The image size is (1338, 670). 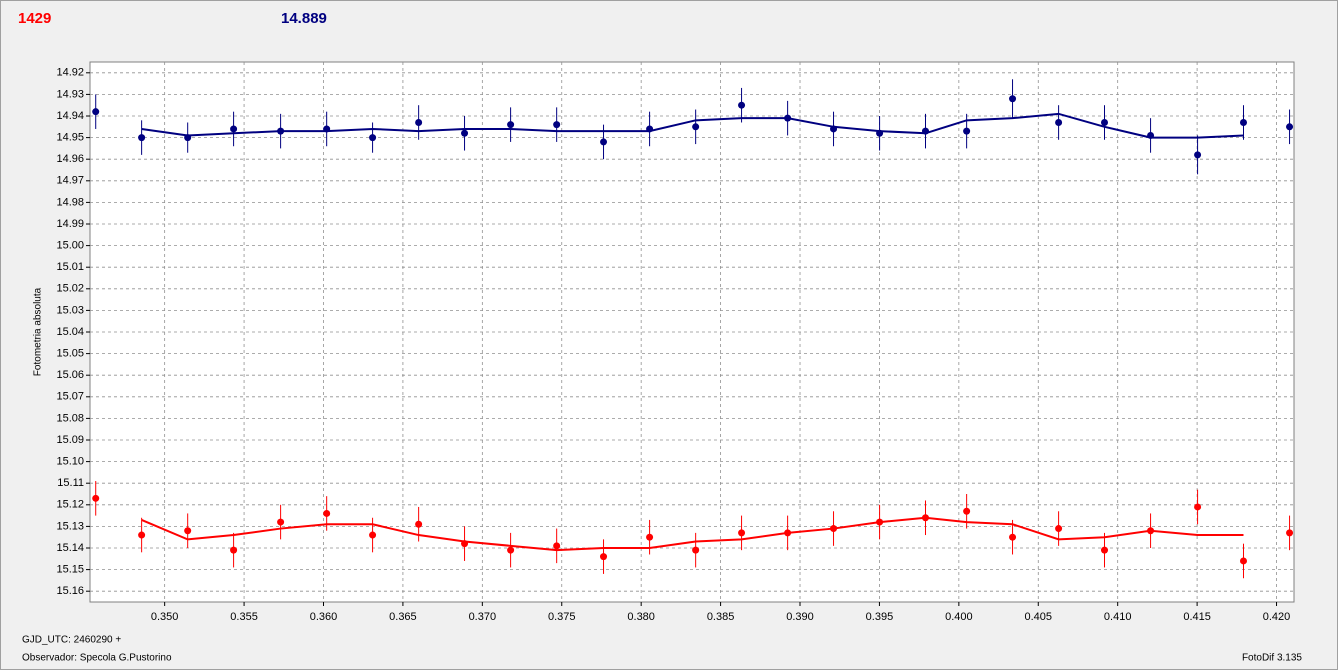 What do you see at coordinates (1277, 617) in the screenshot?
I see `x-tick-label: 0.420` at bounding box center [1277, 617].